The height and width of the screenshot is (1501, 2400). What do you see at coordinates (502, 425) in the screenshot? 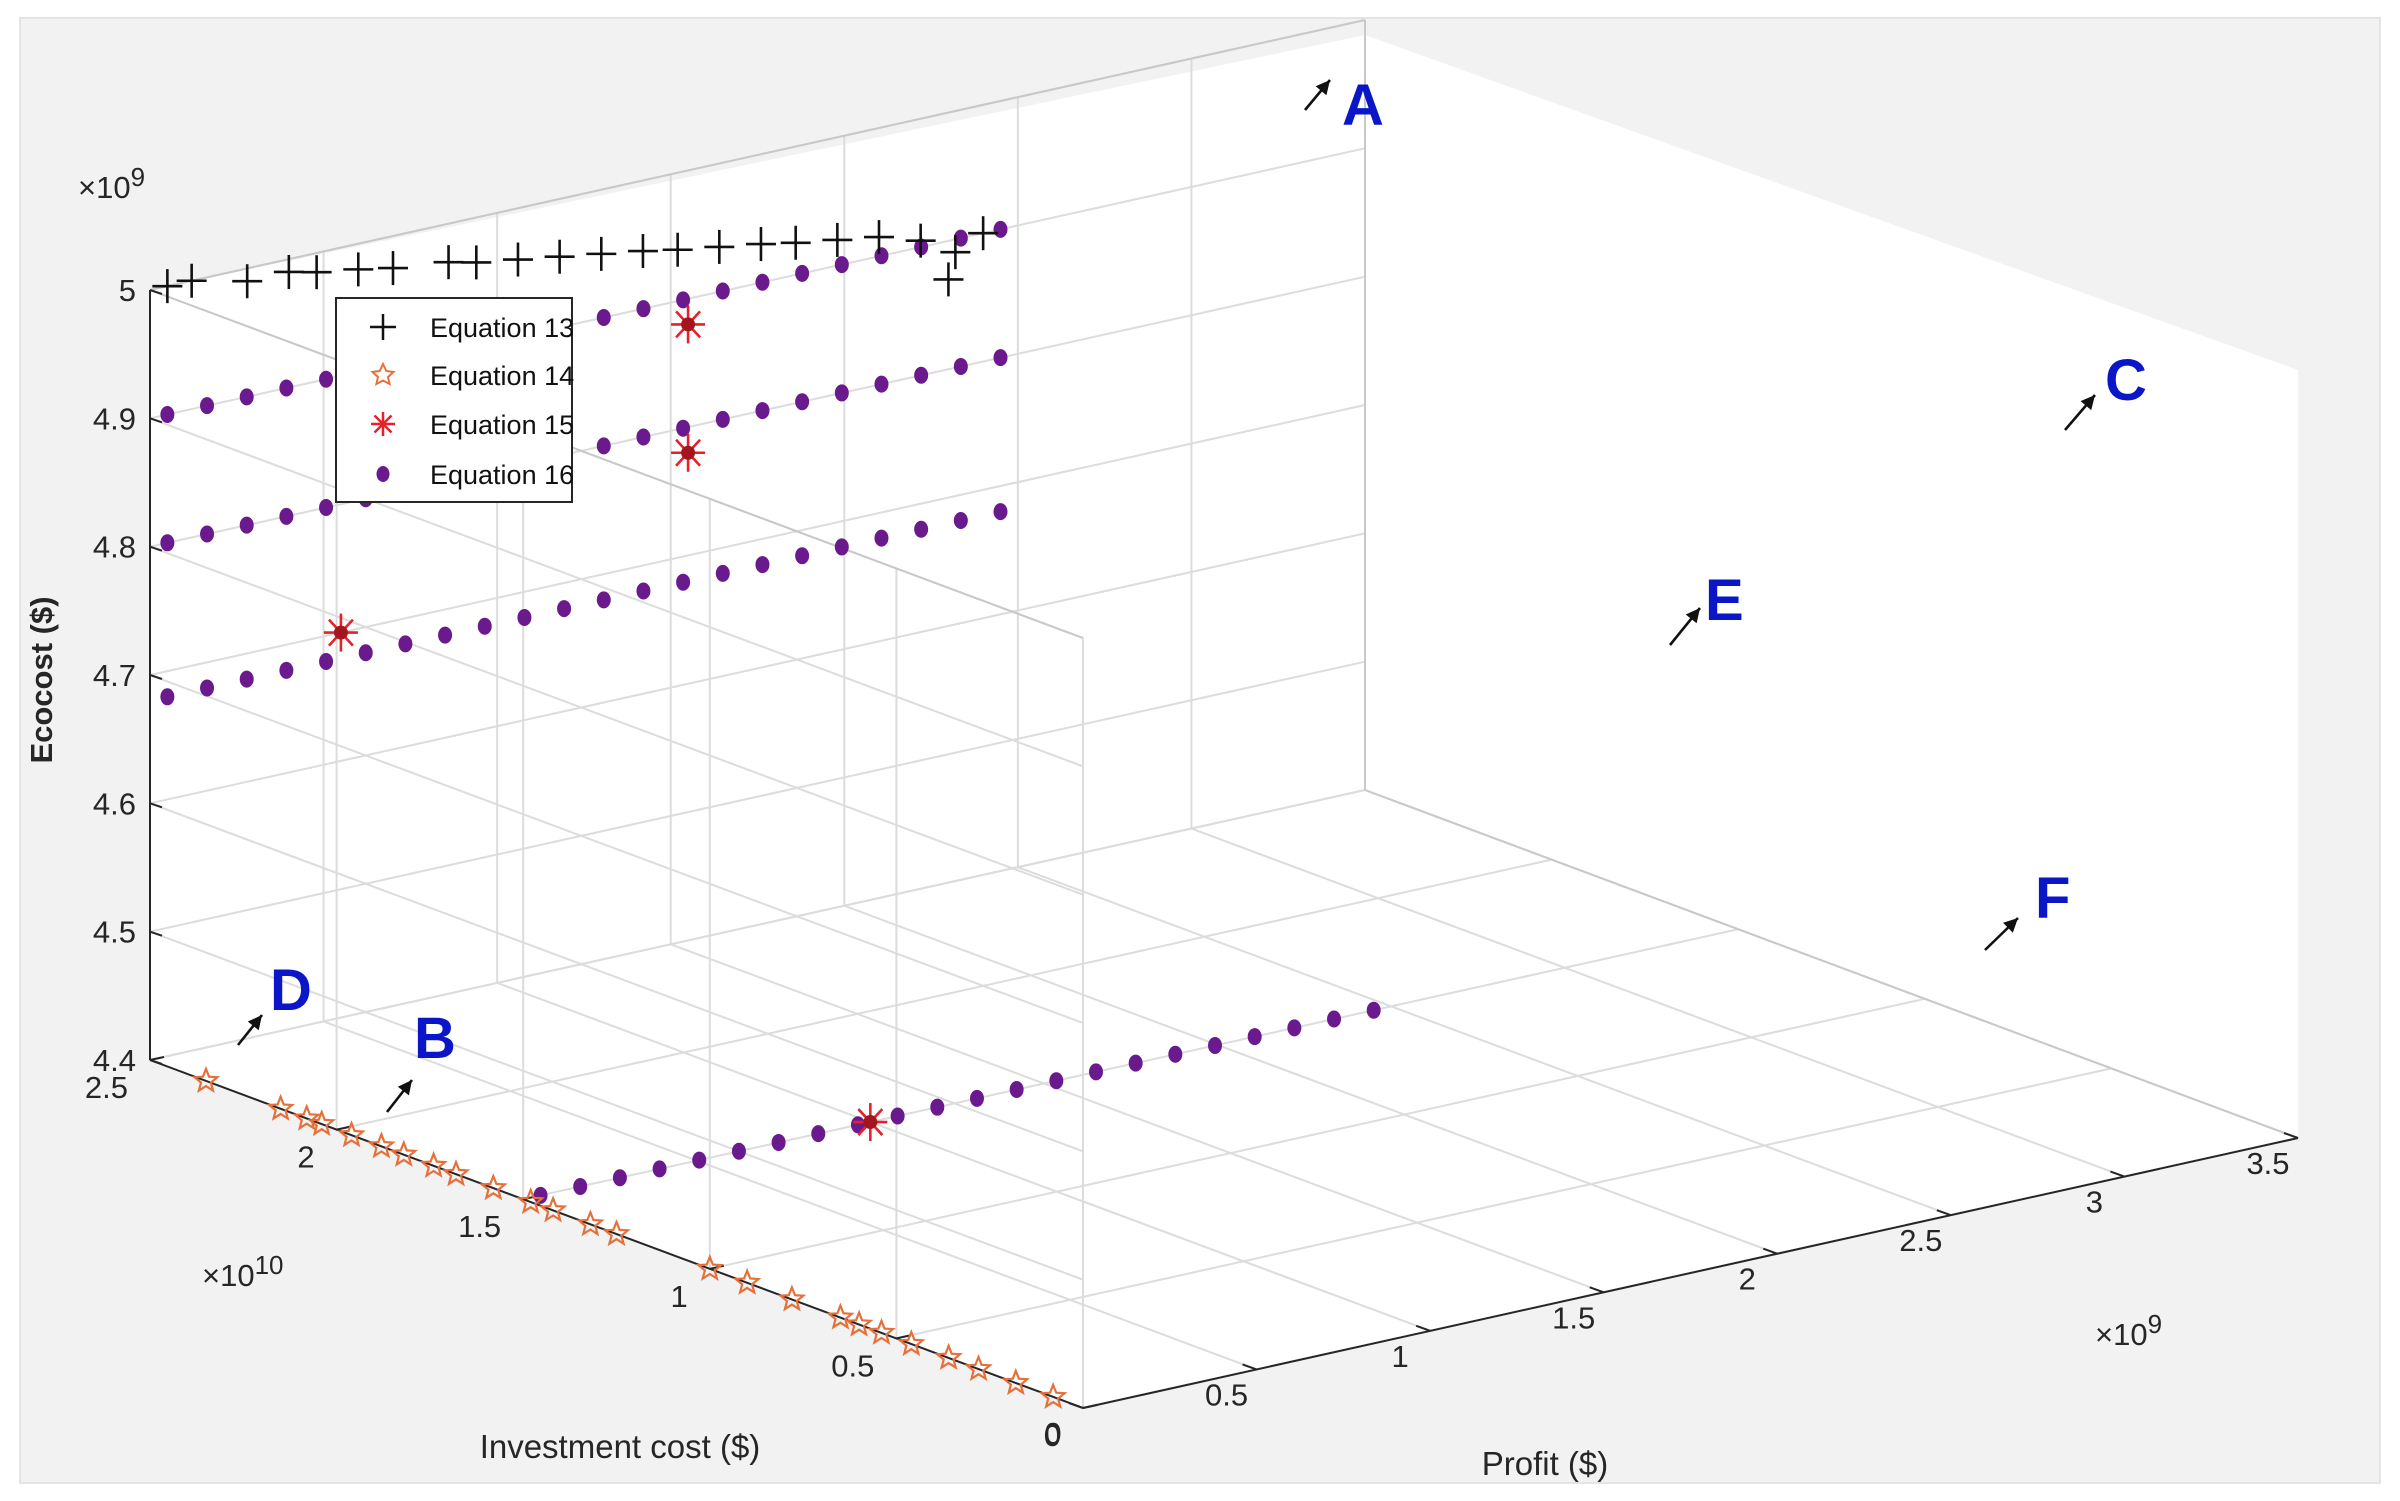
I see `legend-label: Equation 15` at bounding box center [502, 425].